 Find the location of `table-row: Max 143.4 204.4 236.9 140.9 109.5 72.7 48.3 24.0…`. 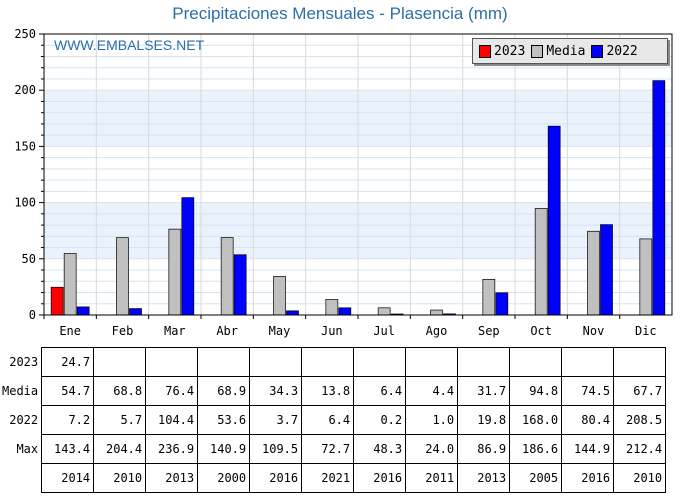

table-row: Max 143.4 204.4 236.9 140.9 109.5 72.7 48.3 24.0… is located at coordinates (334, 449).